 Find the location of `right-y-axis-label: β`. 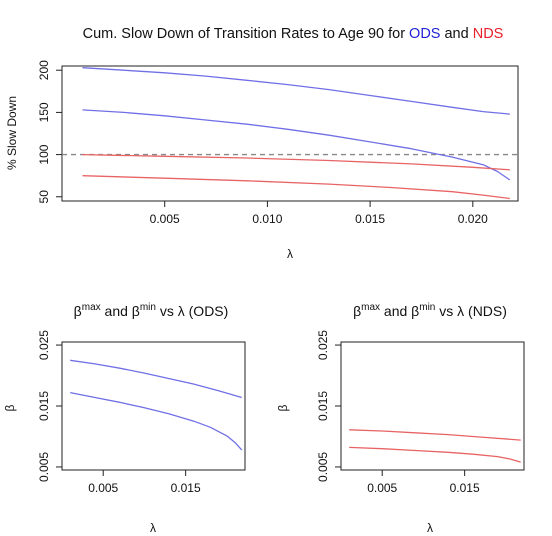

right-y-axis-label: β is located at coordinates (283, 407).